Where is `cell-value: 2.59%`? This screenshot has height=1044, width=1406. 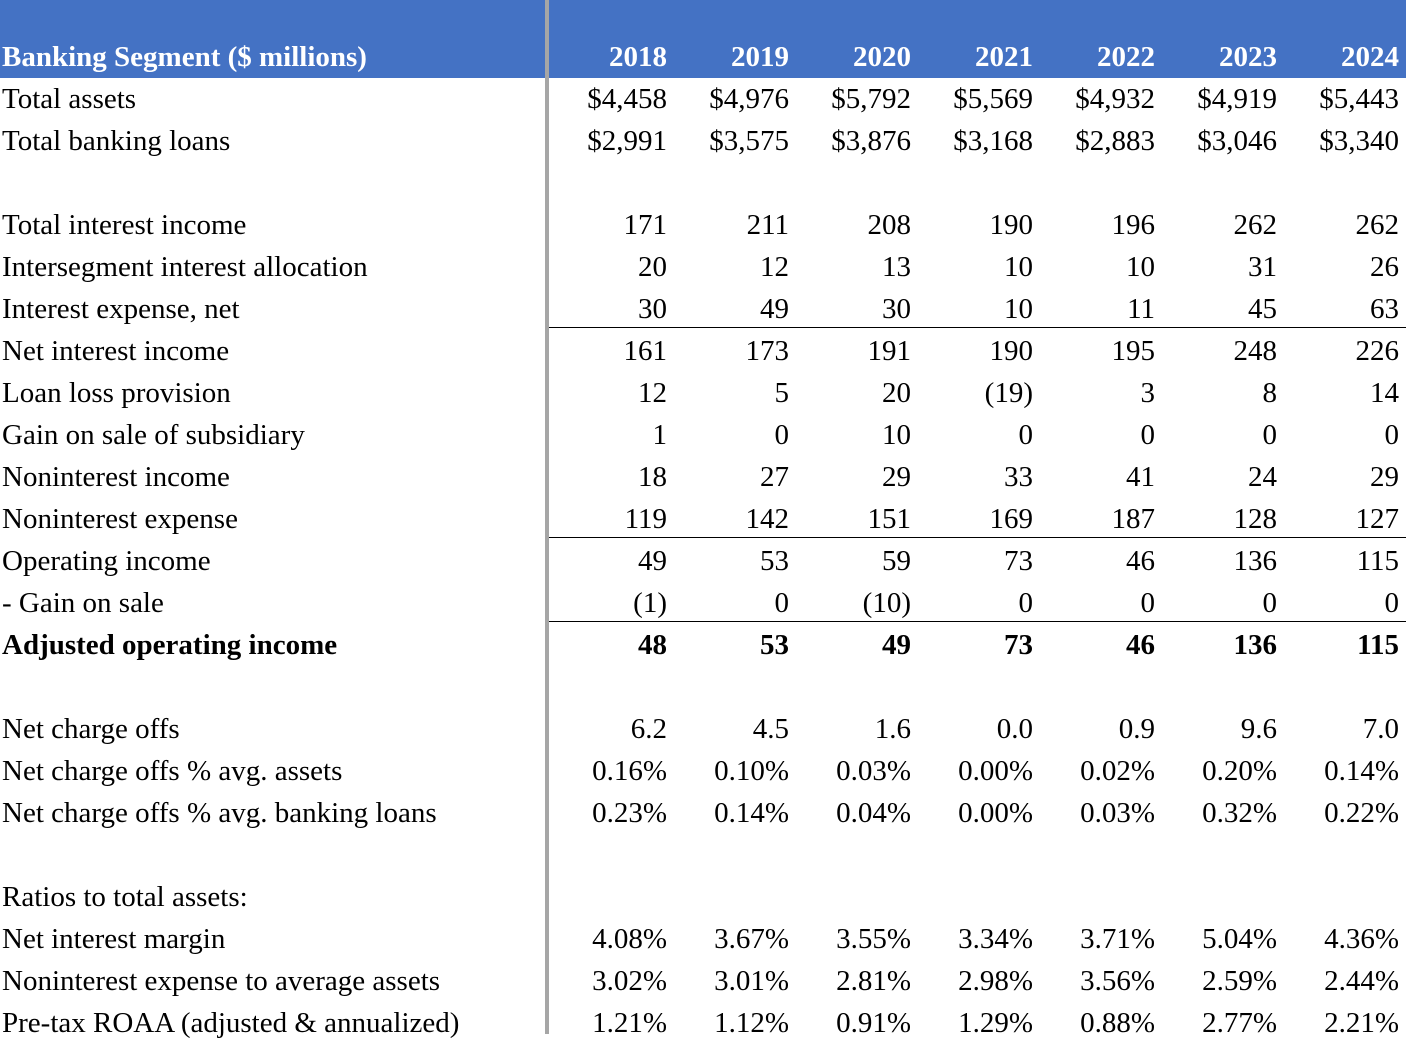
cell-value: 2.59% is located at coordinates (1239, 981).